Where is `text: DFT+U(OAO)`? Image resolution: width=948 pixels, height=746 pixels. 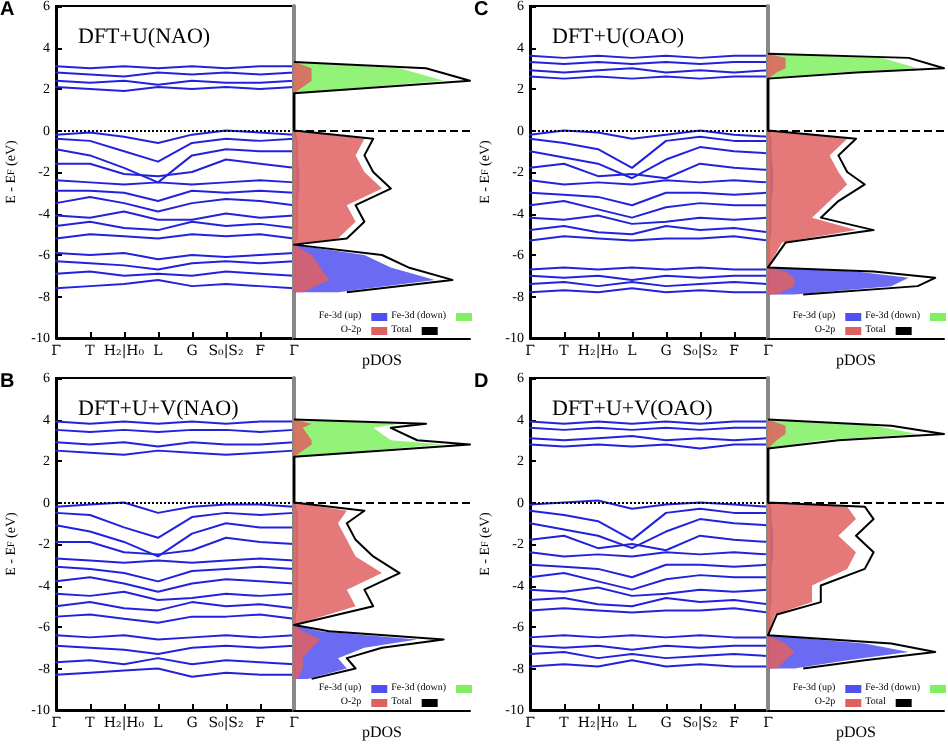
text: DFT+U(OAO) is located at coordinates (618, 37).